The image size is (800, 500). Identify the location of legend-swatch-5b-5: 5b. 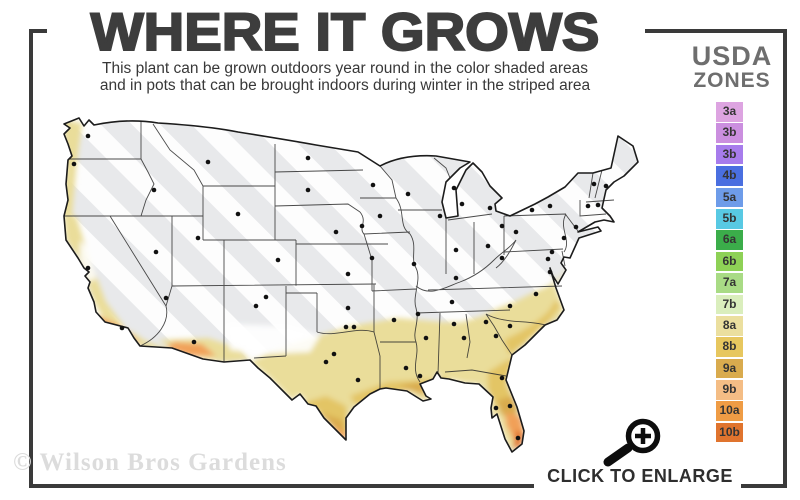
(729, 218).